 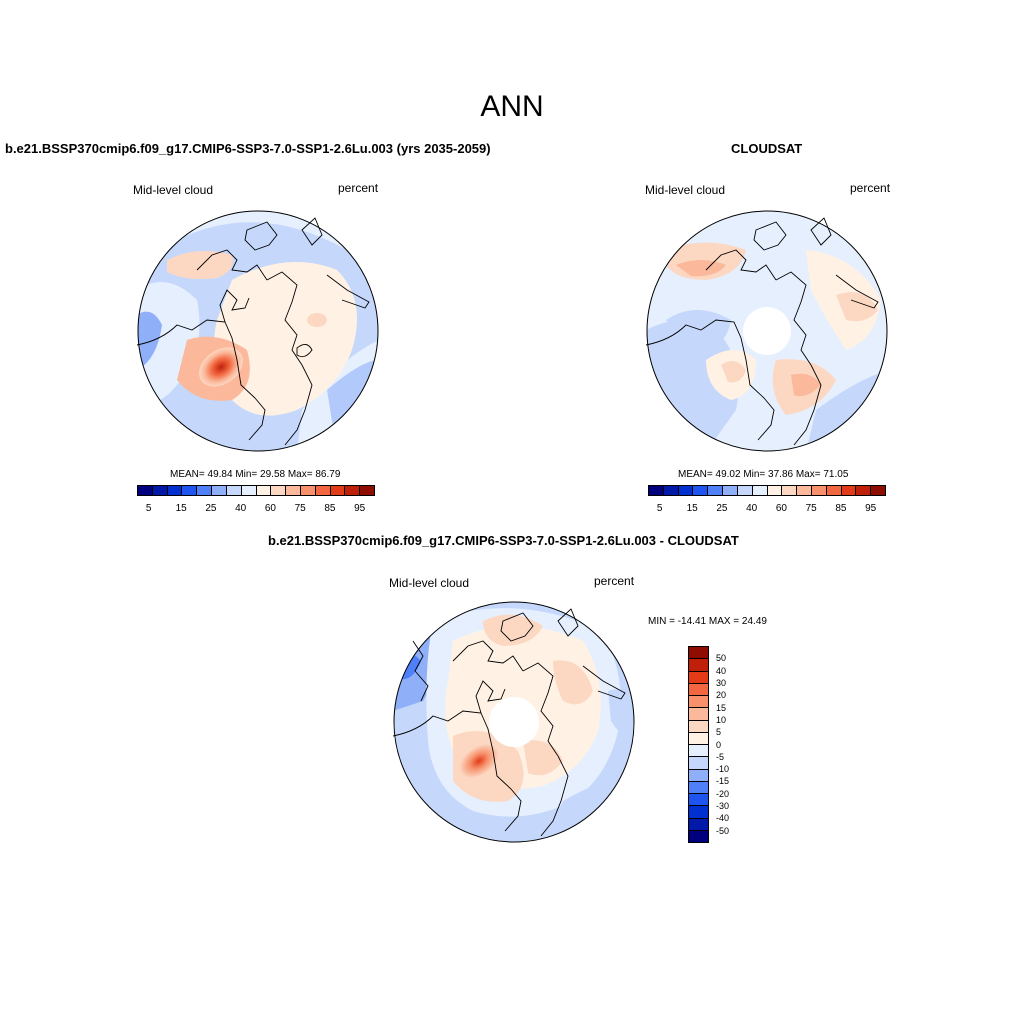 I want to click on model-colorbar, so click(x=256, y=490).